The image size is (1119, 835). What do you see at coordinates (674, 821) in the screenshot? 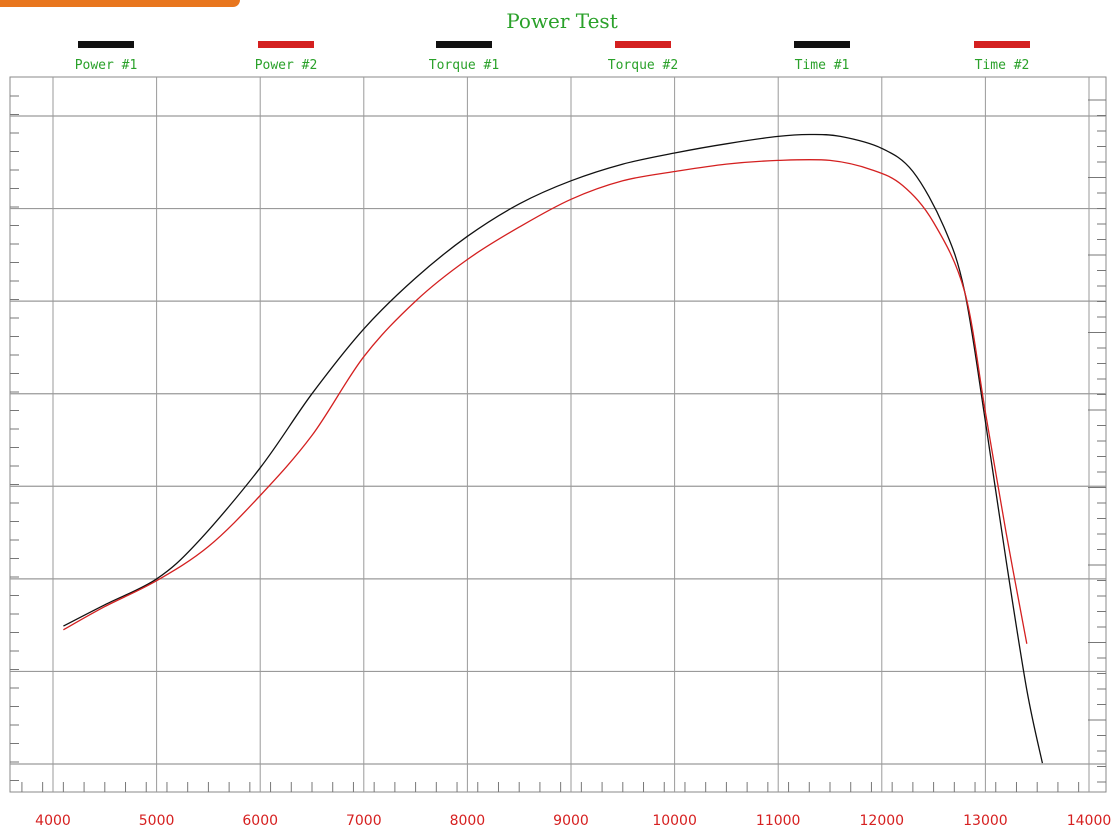
I see `x-tick-label: 10000` at bounding box center [674, 821].